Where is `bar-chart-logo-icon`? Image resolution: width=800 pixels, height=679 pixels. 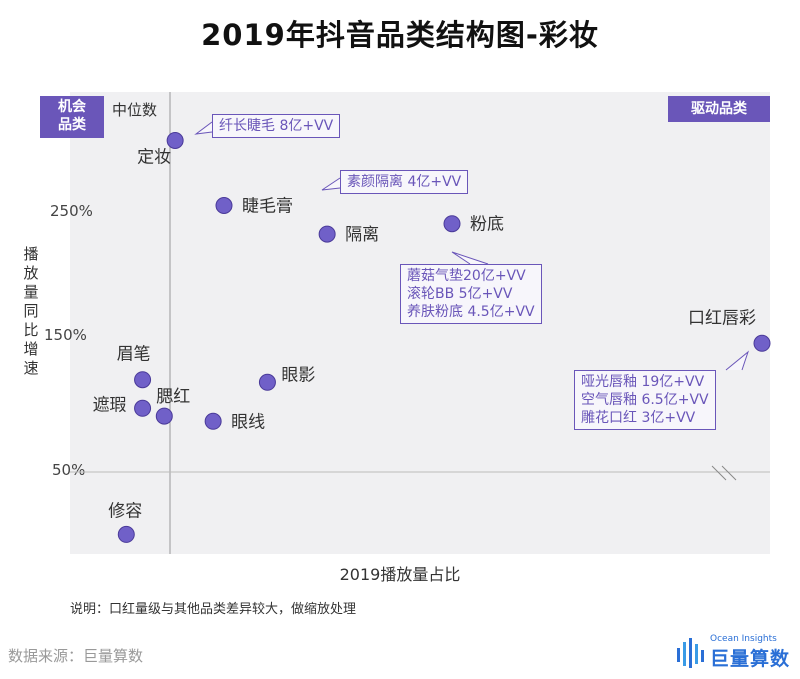
bar-chart-logo-icon is located at coordinates (690, 653).